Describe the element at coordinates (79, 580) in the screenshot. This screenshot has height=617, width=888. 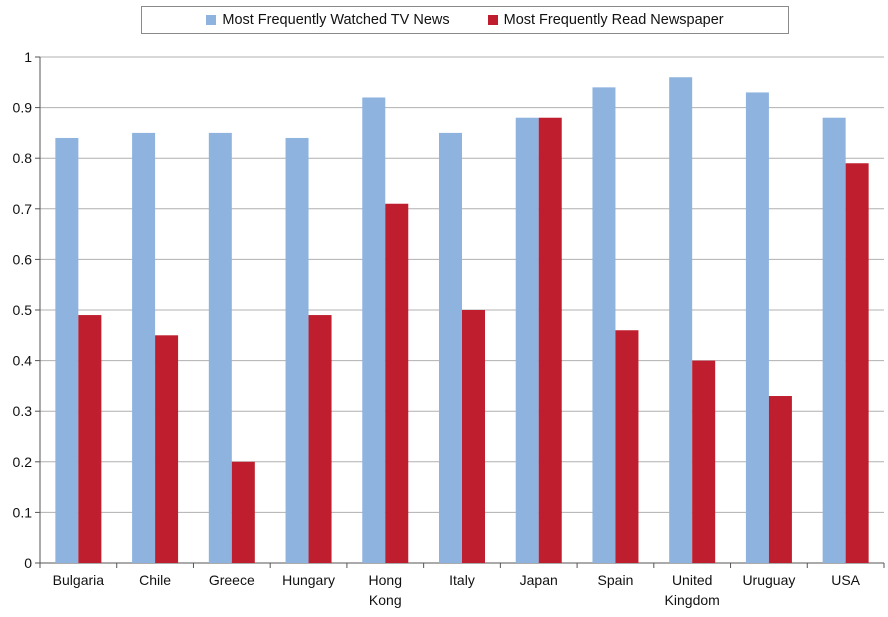
I see `x-tick-label: Bulgaria` at that location.